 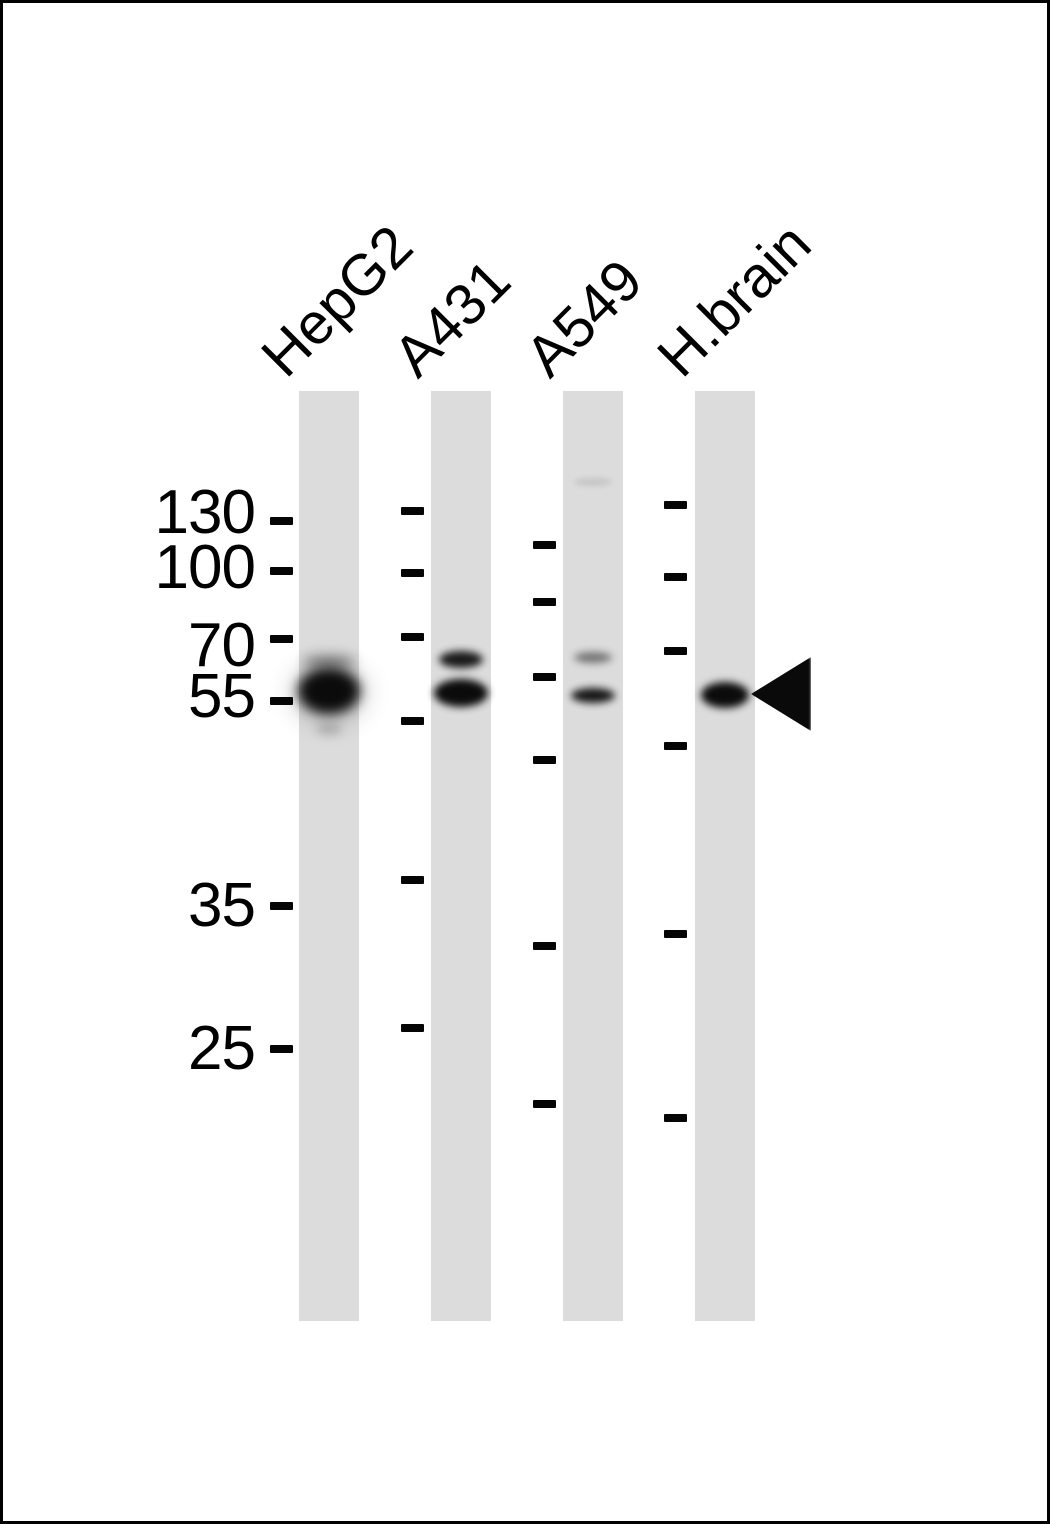 I want to click on target-band-arrowhead-icon, so click(x=781, y=694).